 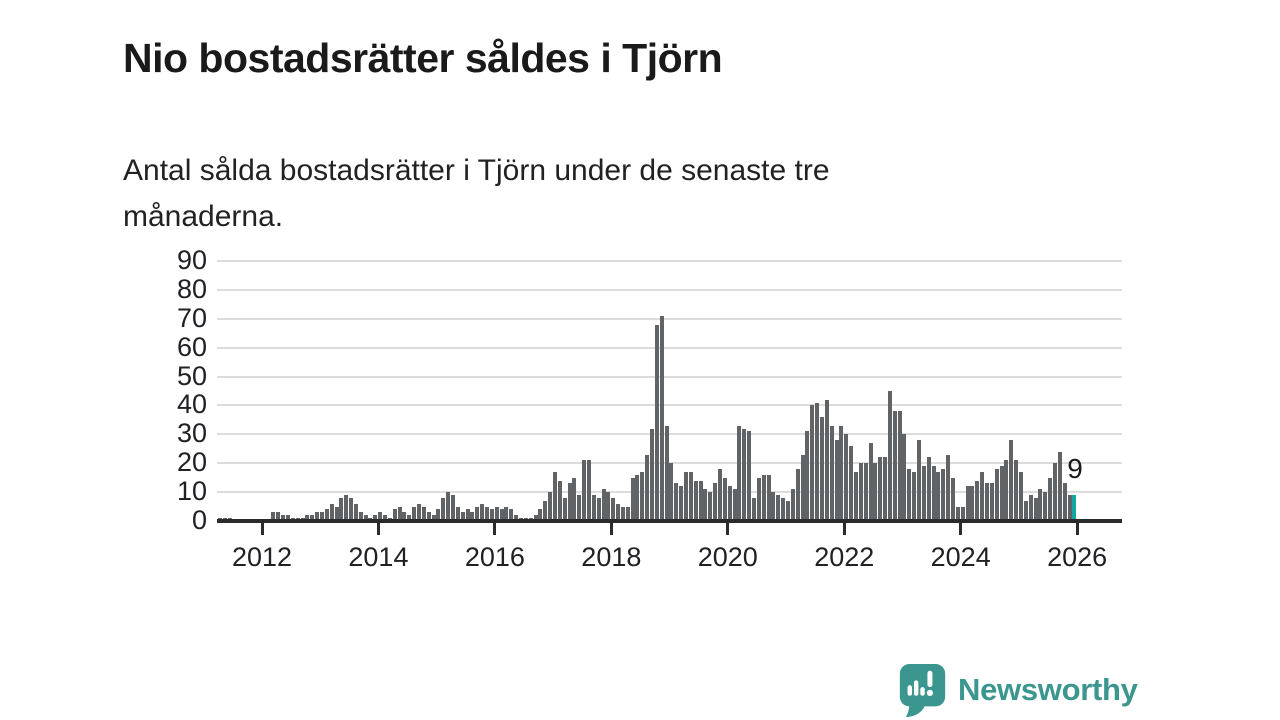 What do you see at coordinates (611, 529) in the screenshot?
I see `x-tick-mark-2018` at bounding box center [611, 529].